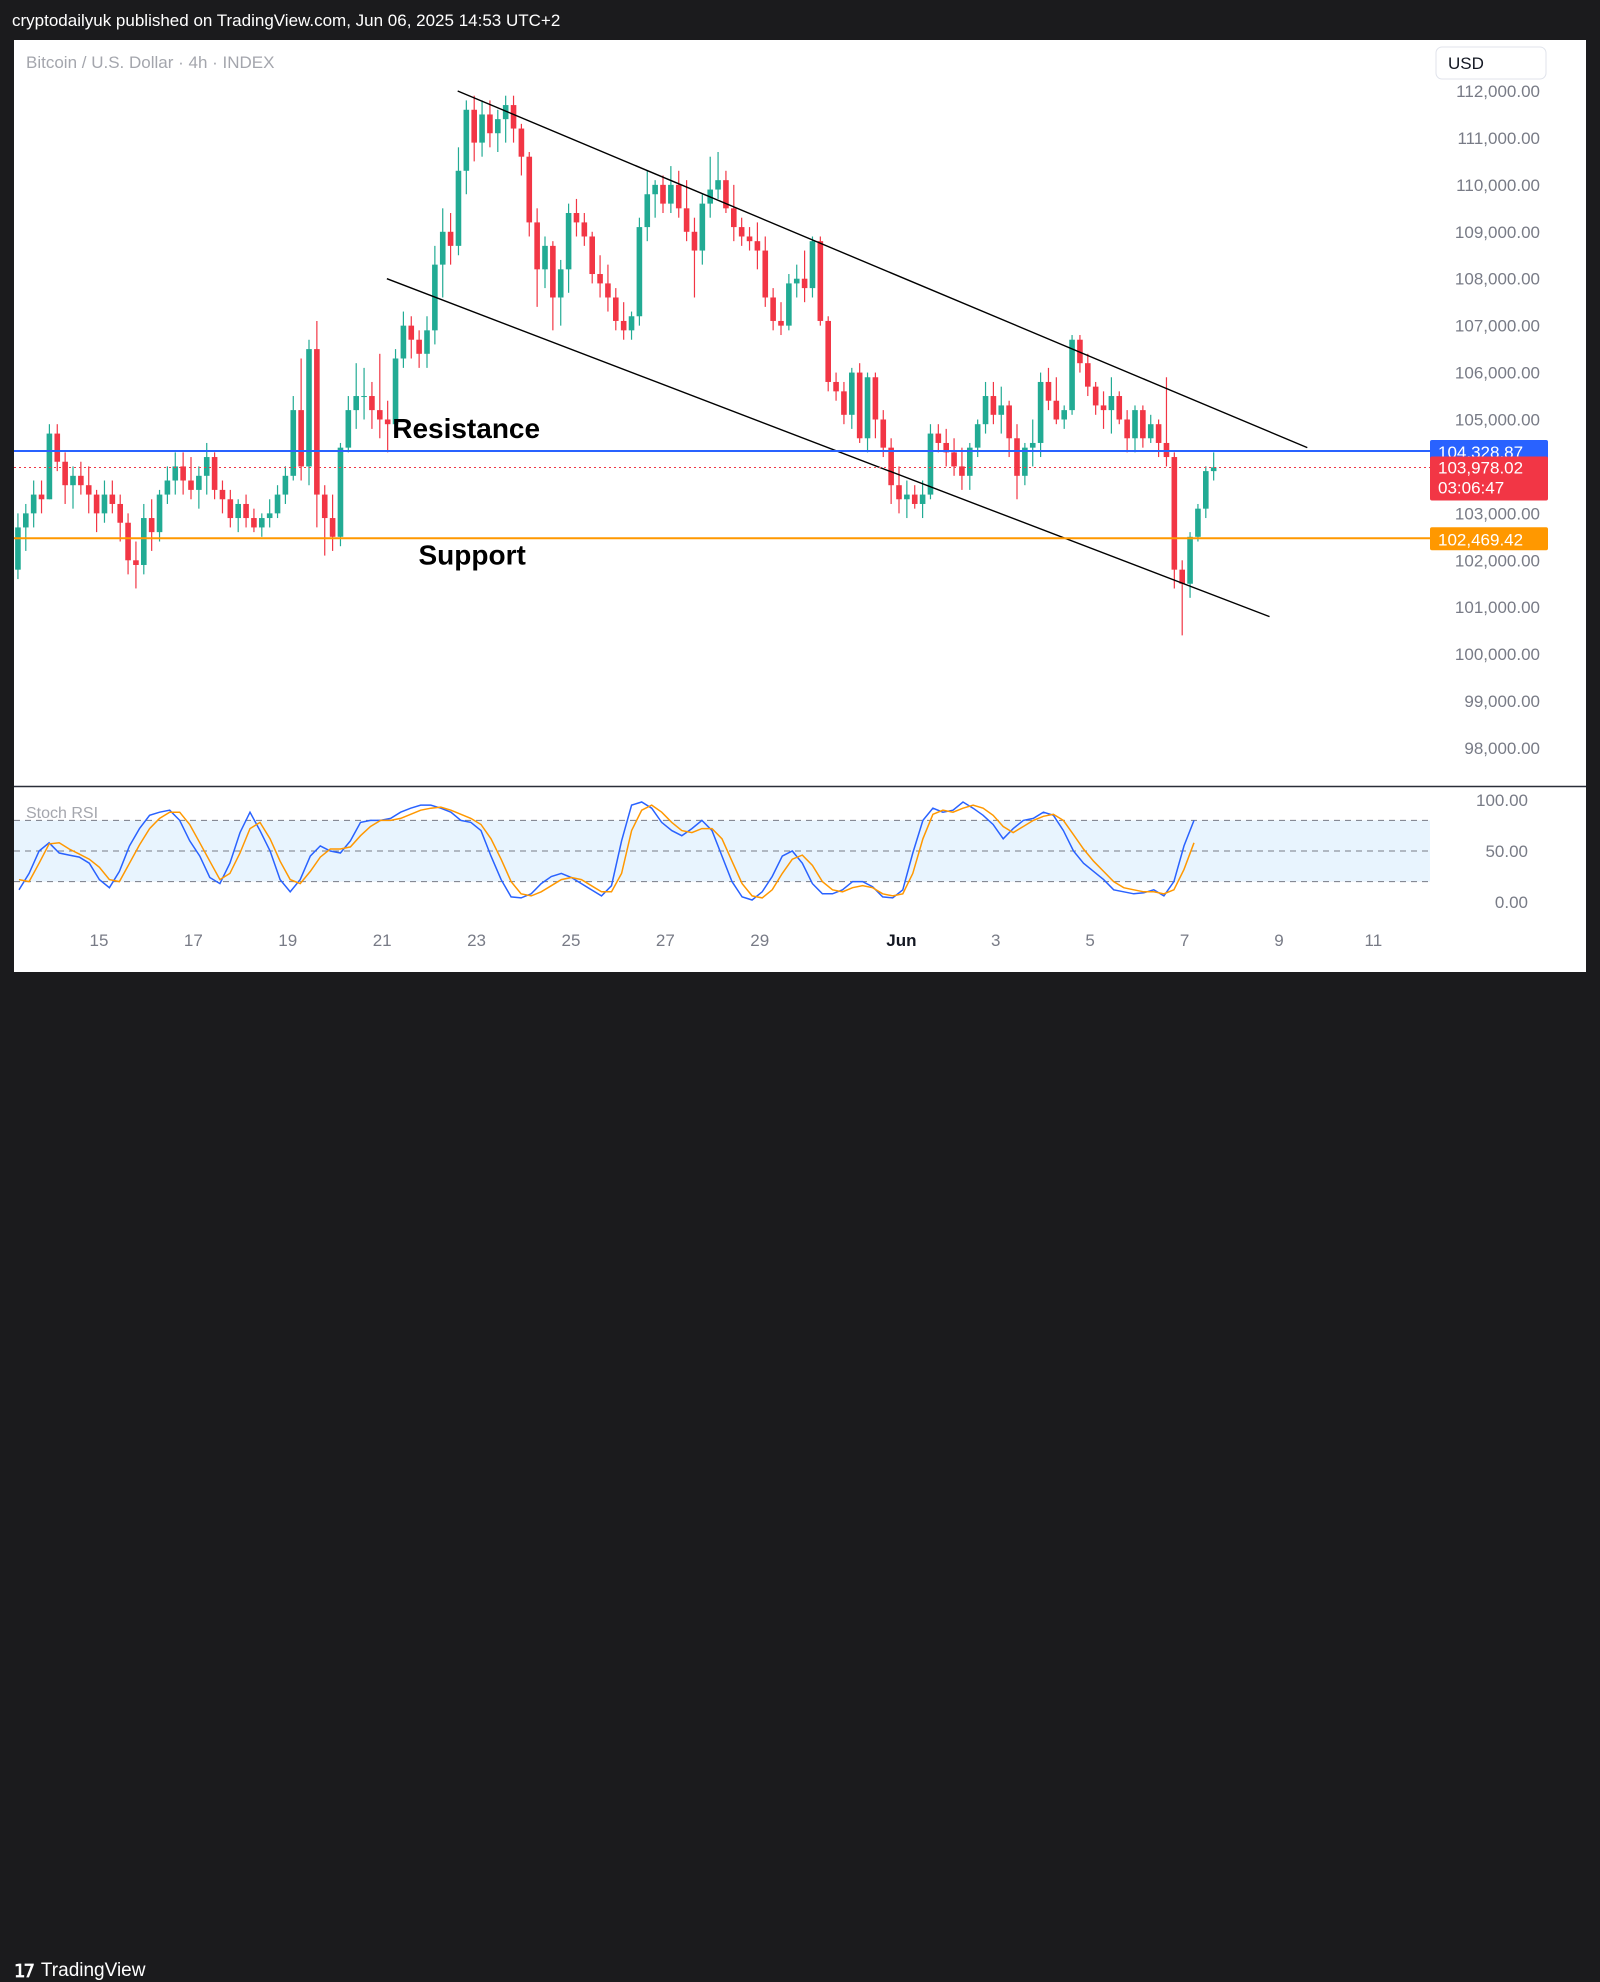 The height and width of the screenshot is (1982, 1600). Describe the element at coordinates (93, 1970) in the screenshot. I see `tradingview-brand: TradingView` at that location.